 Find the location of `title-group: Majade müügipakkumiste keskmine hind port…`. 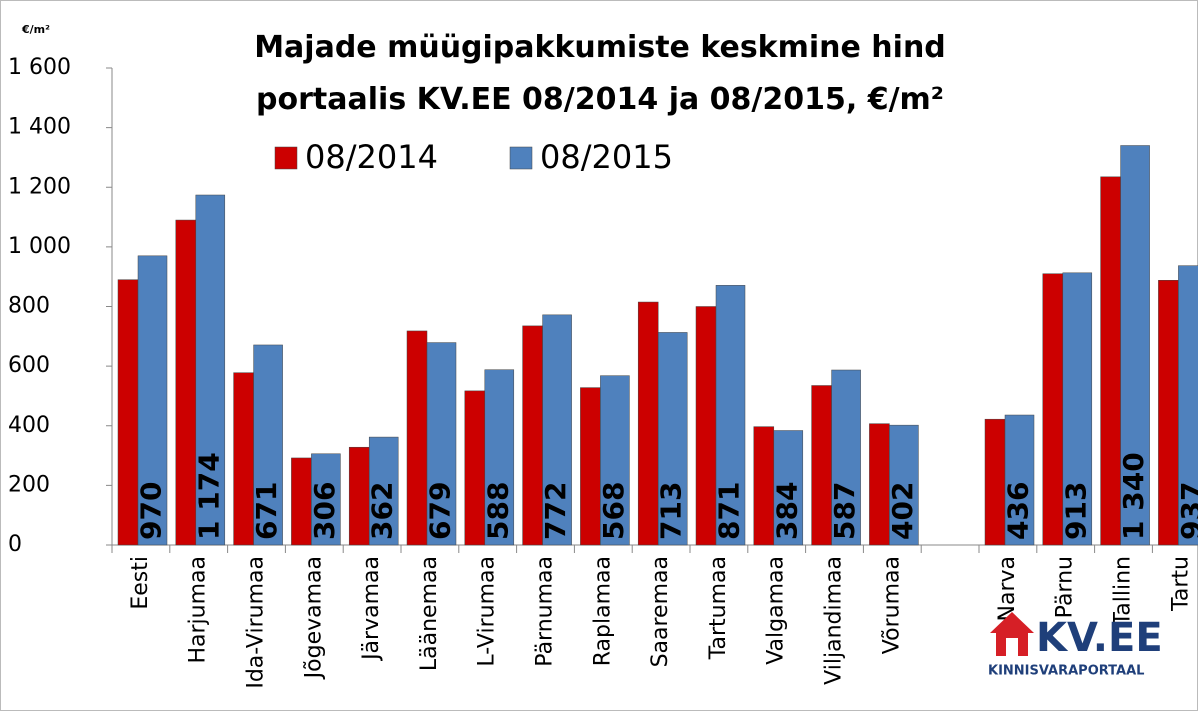

title-group: Majade müügipakkumiste keskmine hind port… is located at coordinates (605, 74).